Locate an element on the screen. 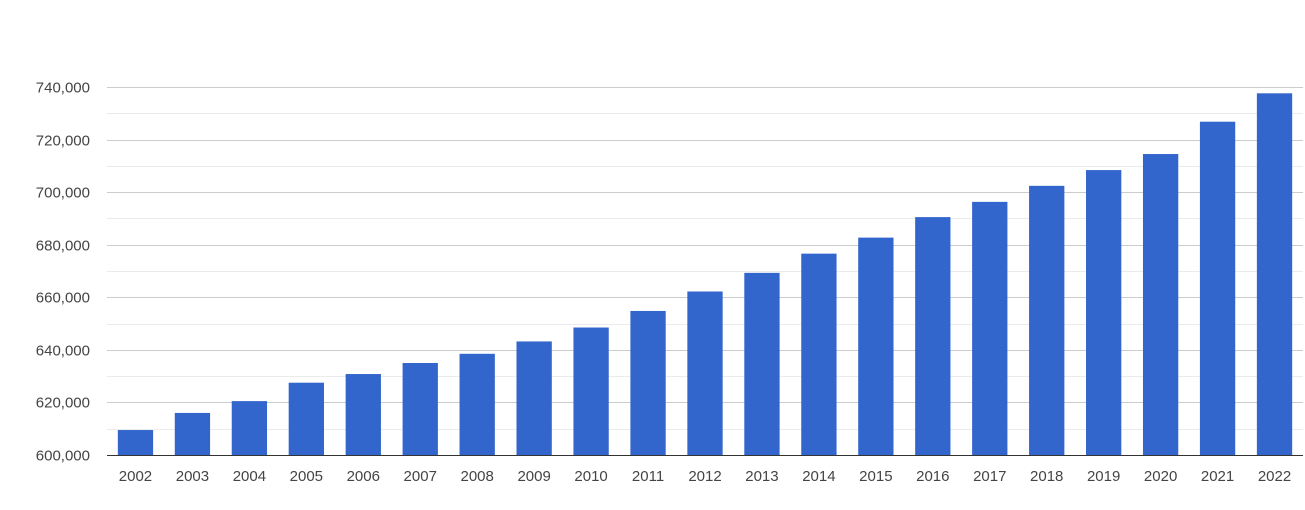  bar-2011 is located at coordinates (648, 382).